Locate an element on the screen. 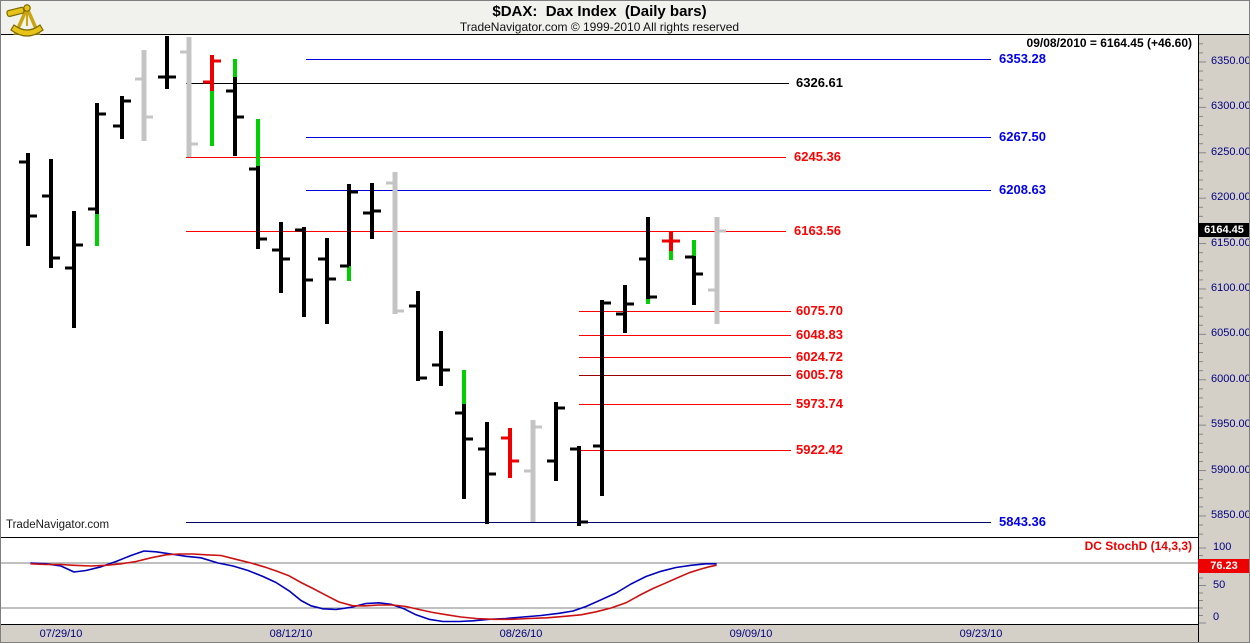 This screenshot has height=643, width=1250. price-axis-label: 6000.00 is located at coordinates (1230, 378).